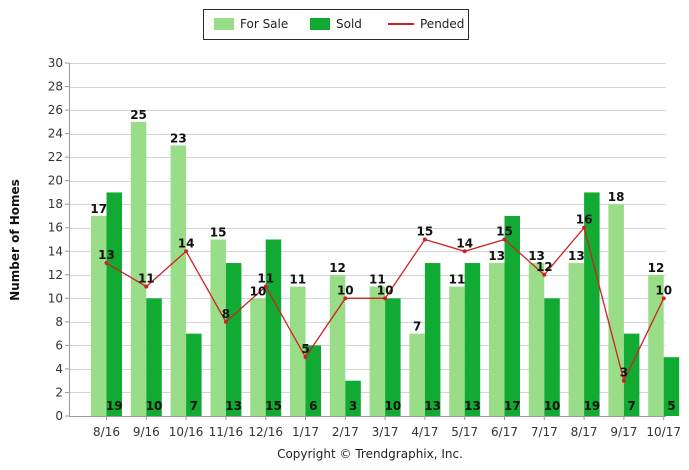 Image resolution: width=689 pixels, height=470 pixels. What do you see at coordinates (55, 204) in the screenshot?
I see `y-tick-label-18: 18` at bounding box center [55, 204].